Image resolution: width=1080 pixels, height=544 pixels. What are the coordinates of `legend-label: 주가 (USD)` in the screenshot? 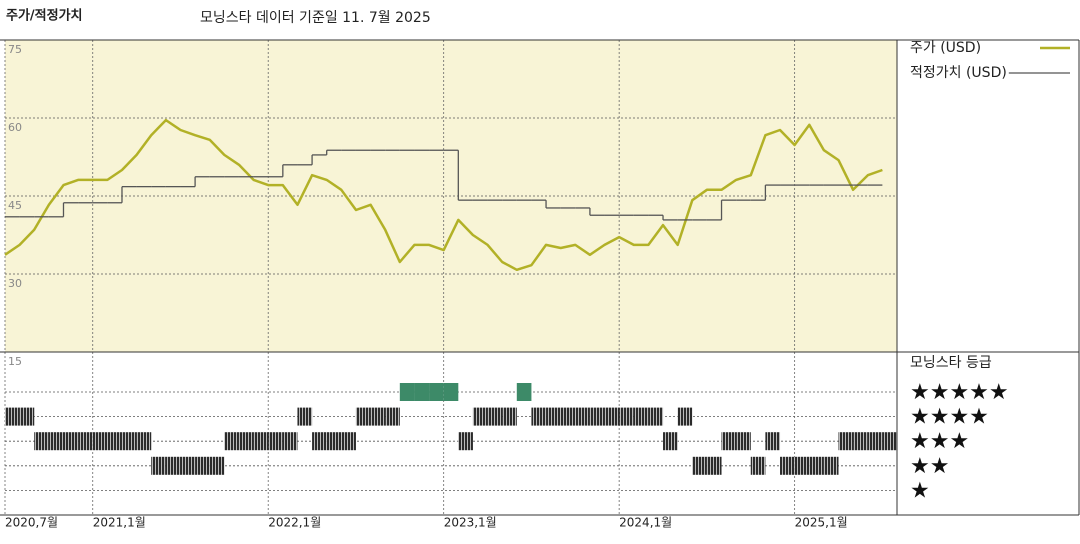 It's located at (945, 48).